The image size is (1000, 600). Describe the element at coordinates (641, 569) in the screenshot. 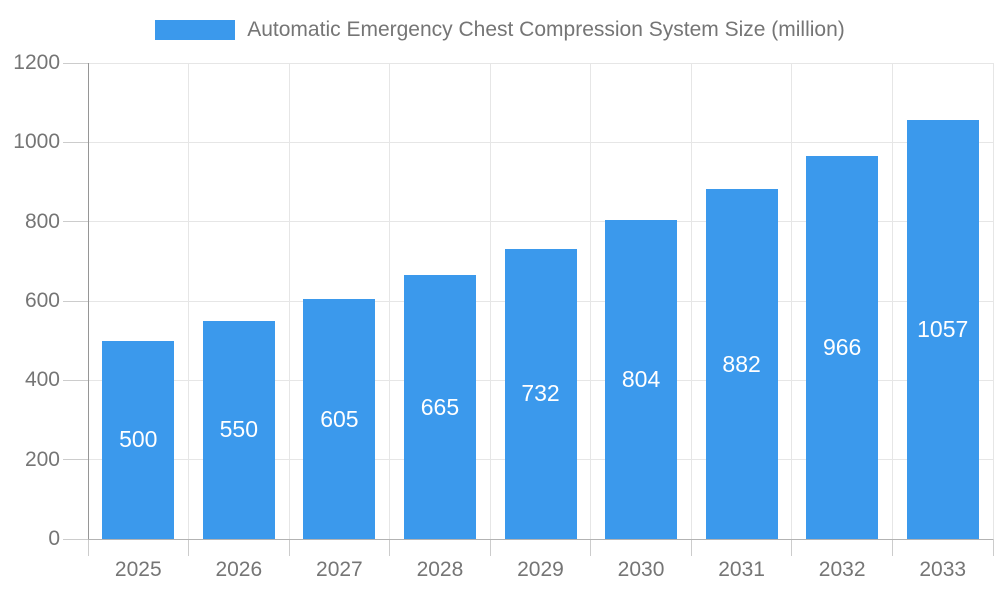

I see `x-axis-label: 2030` at that location.